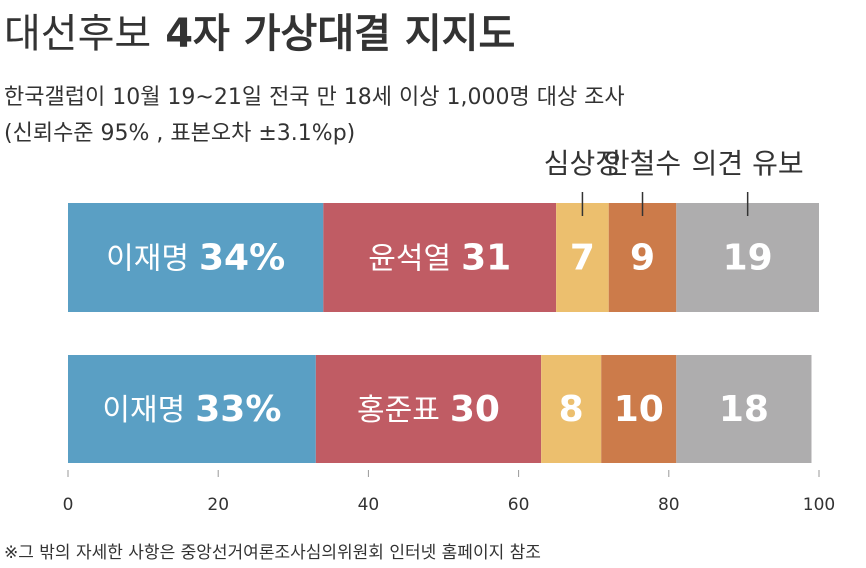 This screenshot has width=866, height=568. I want to click on title-bold: 4자 가상대결 지지도, so click(340, 34).